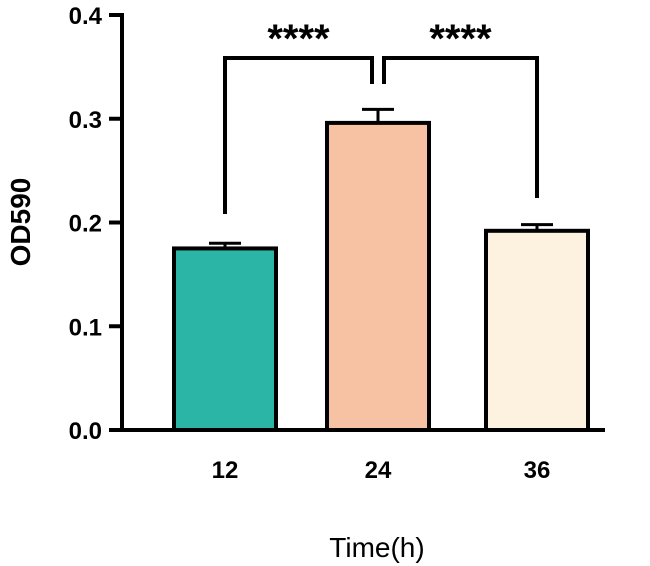 The width and height of the screenshot is (650, 566). What do you see at coordinates (20, 222) in the screenshot?
I see `y-axis-title: OD590` at bounding box center [20, 222].